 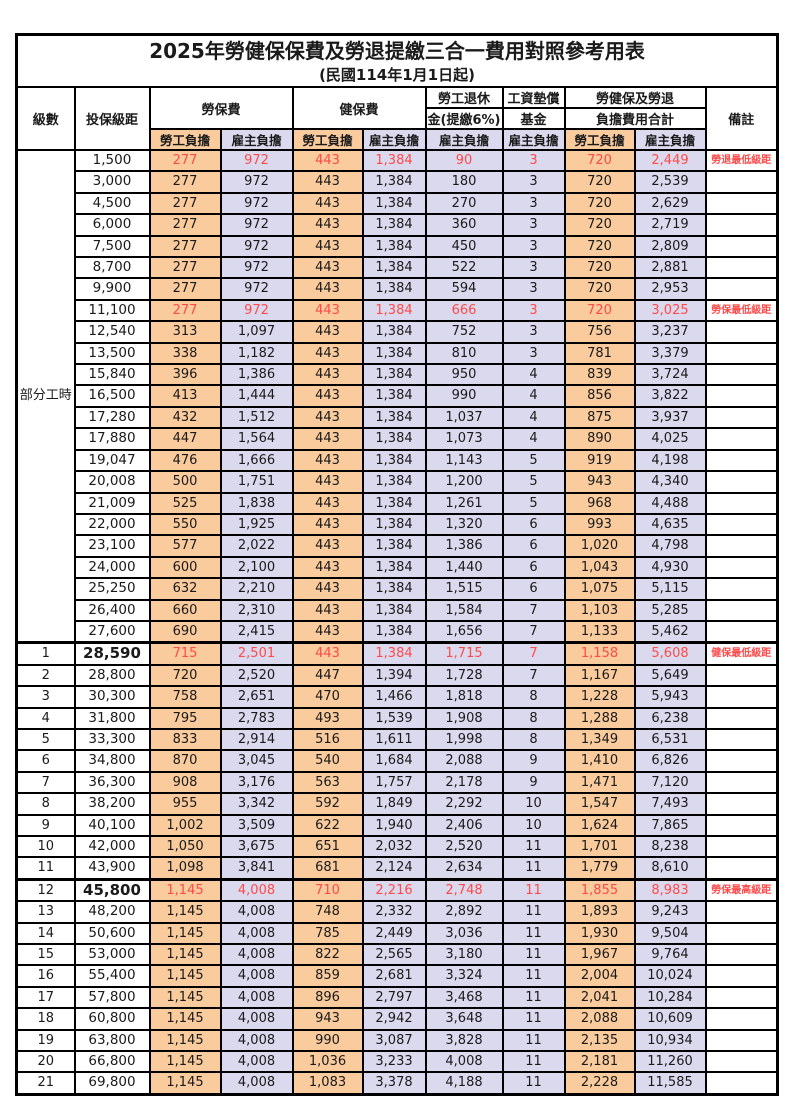 What do you see at coordinates (112, 417) in the screenshot?
I see `cell-bracket: 17,280` at bounding box center [112, 417].